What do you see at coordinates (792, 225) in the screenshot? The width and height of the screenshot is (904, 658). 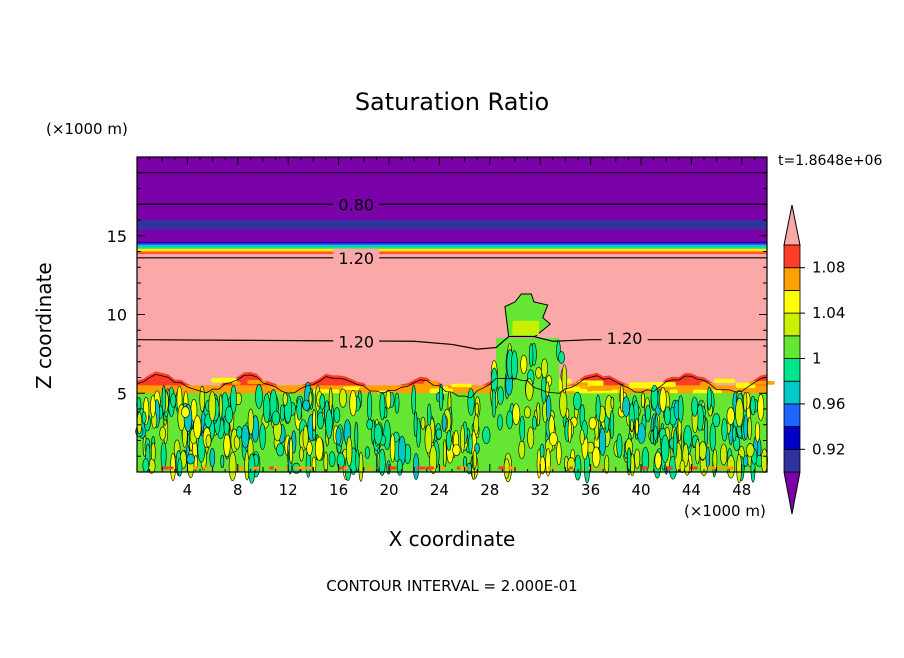 I see `colorbar-arrow-high` at bounding box center [792, 225].